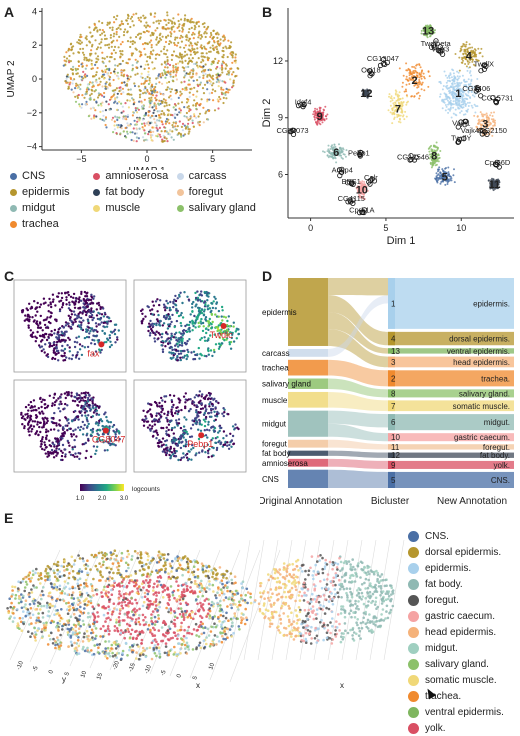 Image resolution: width=520 pixels, height=736 pixels. Describe the element at coordinates (40, 224) in the screenshot. I see `legend-label: trachea` at that location.